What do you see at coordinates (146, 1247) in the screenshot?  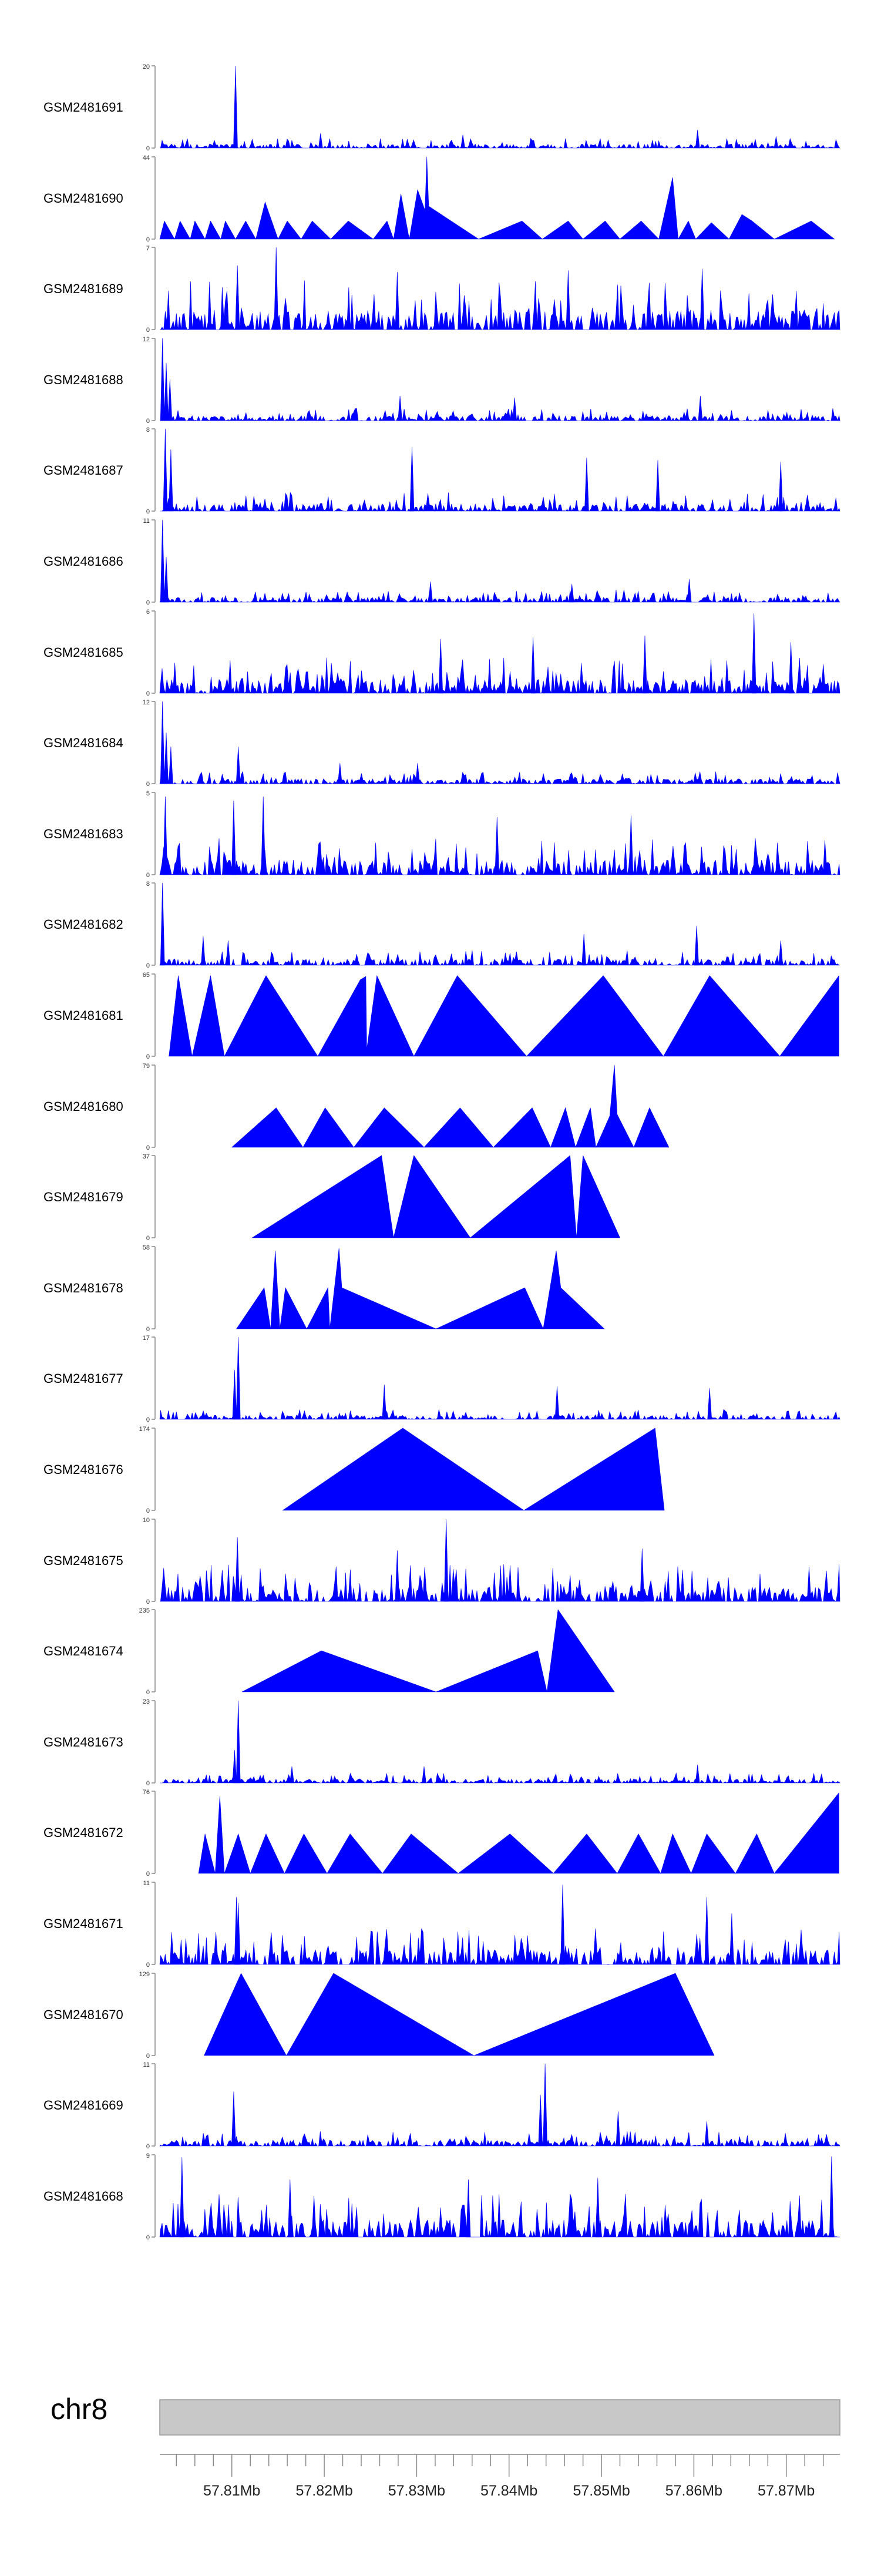 I see `y-max-label: 58` at bounding box center [146, 1247].